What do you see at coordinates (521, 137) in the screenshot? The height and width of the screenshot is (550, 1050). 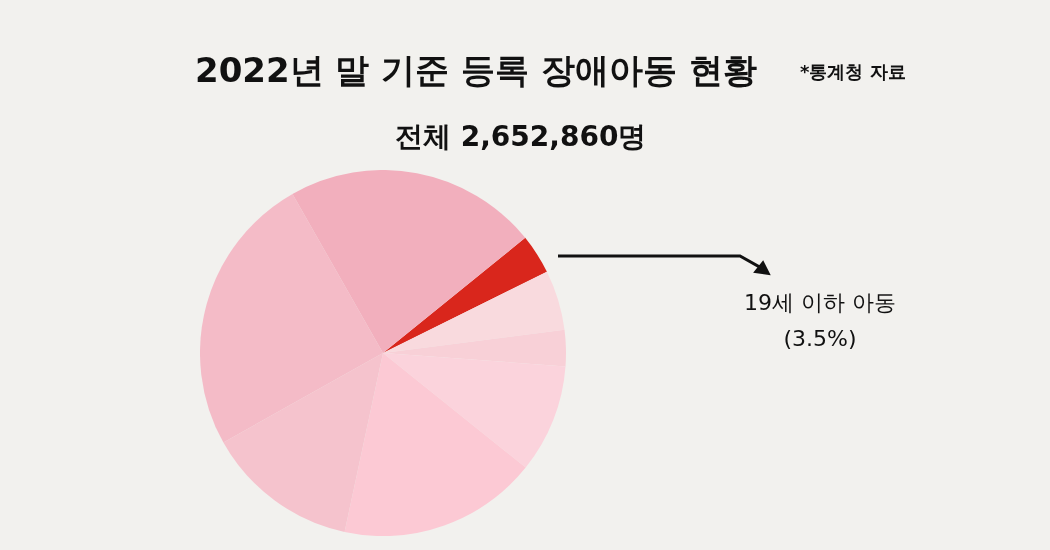 I see `chart-subtitle: 전체 2,652,860명` at bounding box center [521, 137].